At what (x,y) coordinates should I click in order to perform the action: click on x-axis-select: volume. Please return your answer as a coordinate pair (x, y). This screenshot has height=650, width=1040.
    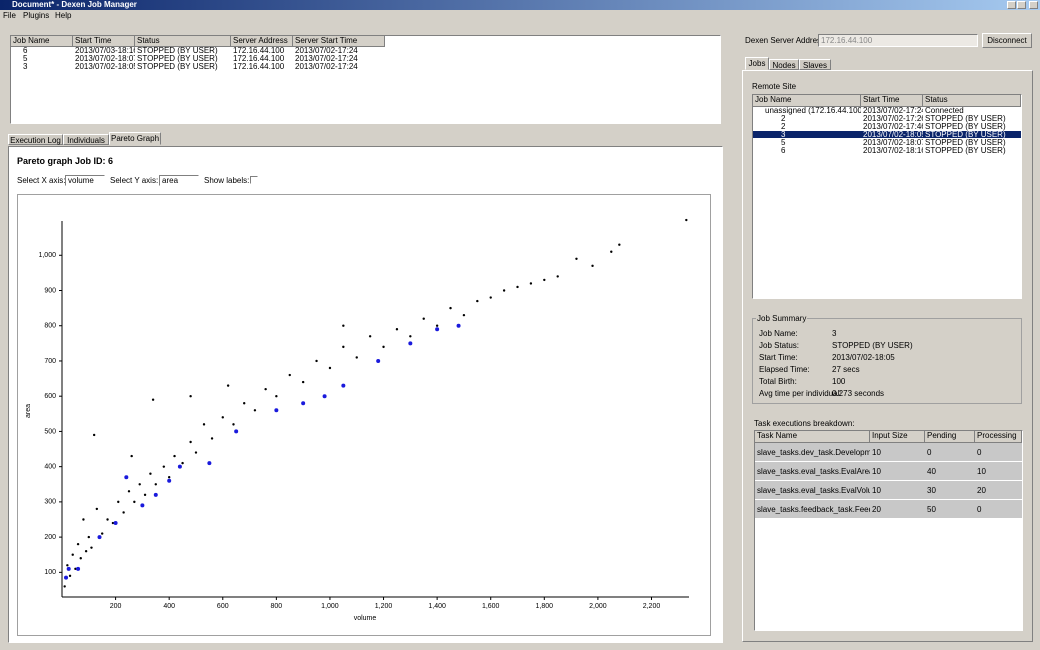
    Looking at the image, I should click on (85, 180).